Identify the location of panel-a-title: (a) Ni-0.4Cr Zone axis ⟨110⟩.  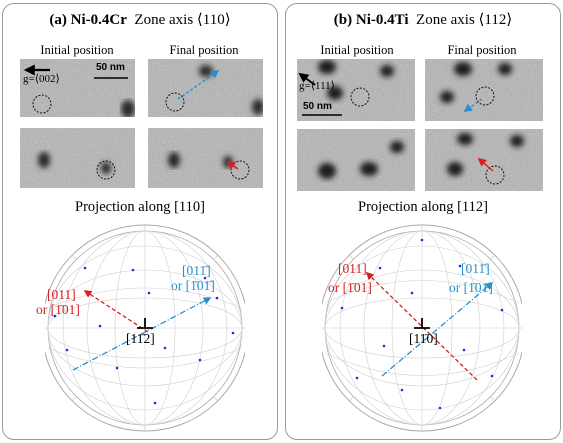
(140, 19).